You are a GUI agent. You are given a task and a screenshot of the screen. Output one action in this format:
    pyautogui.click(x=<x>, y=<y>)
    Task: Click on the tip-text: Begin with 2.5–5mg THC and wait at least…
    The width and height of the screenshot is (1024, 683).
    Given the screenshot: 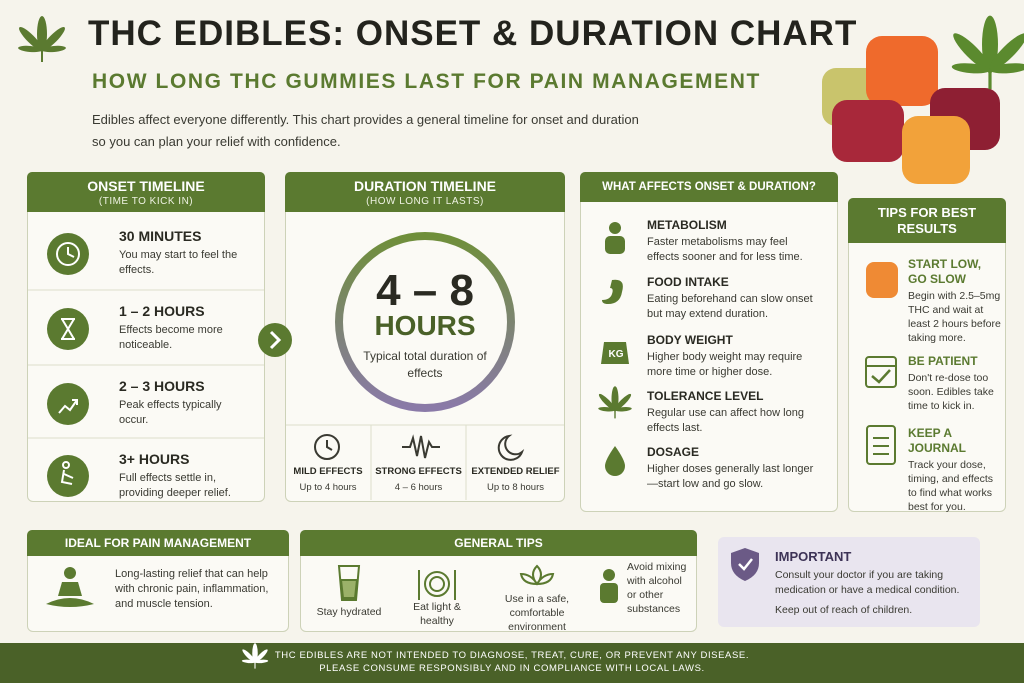 What is the action you would take?
    pyautogui.click(x=954, y=317)
    